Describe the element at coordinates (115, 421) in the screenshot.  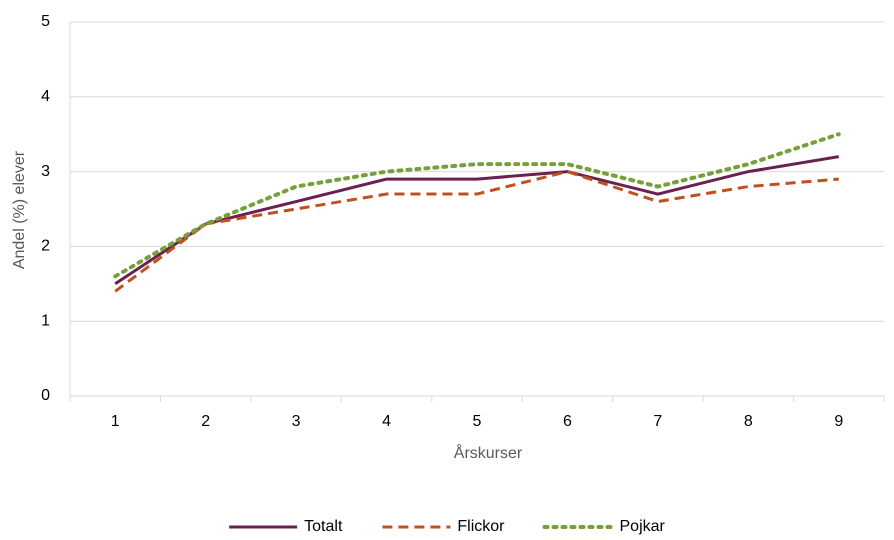
I see `x-tick-label: 1` at that location.